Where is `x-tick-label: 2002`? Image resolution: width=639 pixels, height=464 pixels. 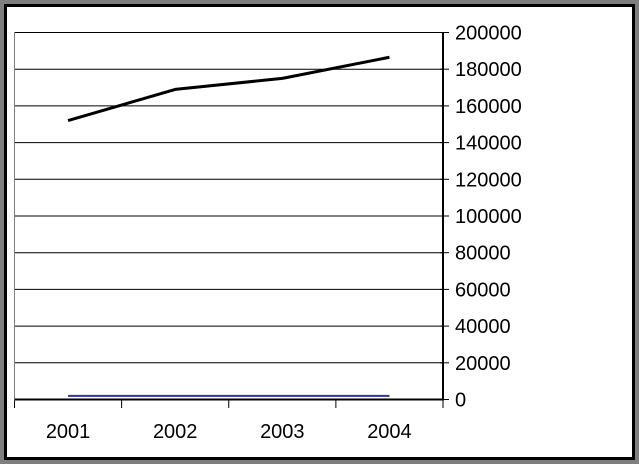
x-tick-label: 2002 is located at coordinates (175, 432).